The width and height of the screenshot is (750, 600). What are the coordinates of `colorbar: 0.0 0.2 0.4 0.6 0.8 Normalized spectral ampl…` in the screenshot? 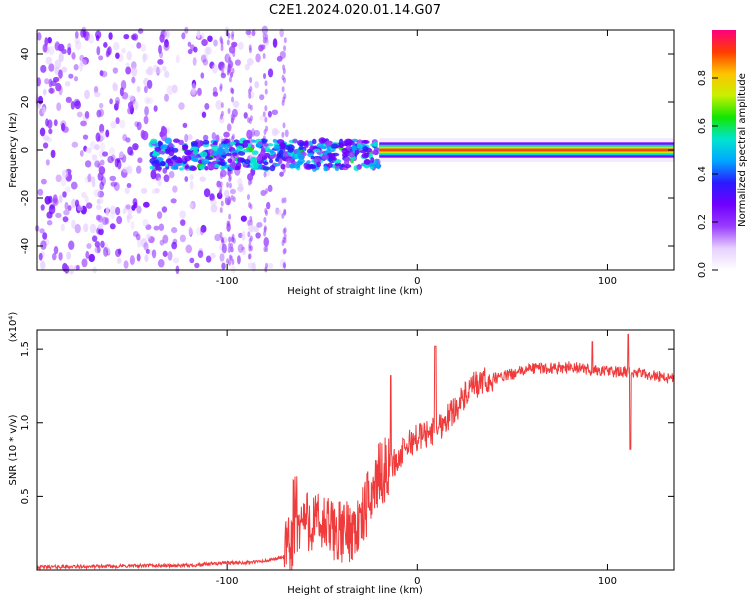 It's located at (722, 154).